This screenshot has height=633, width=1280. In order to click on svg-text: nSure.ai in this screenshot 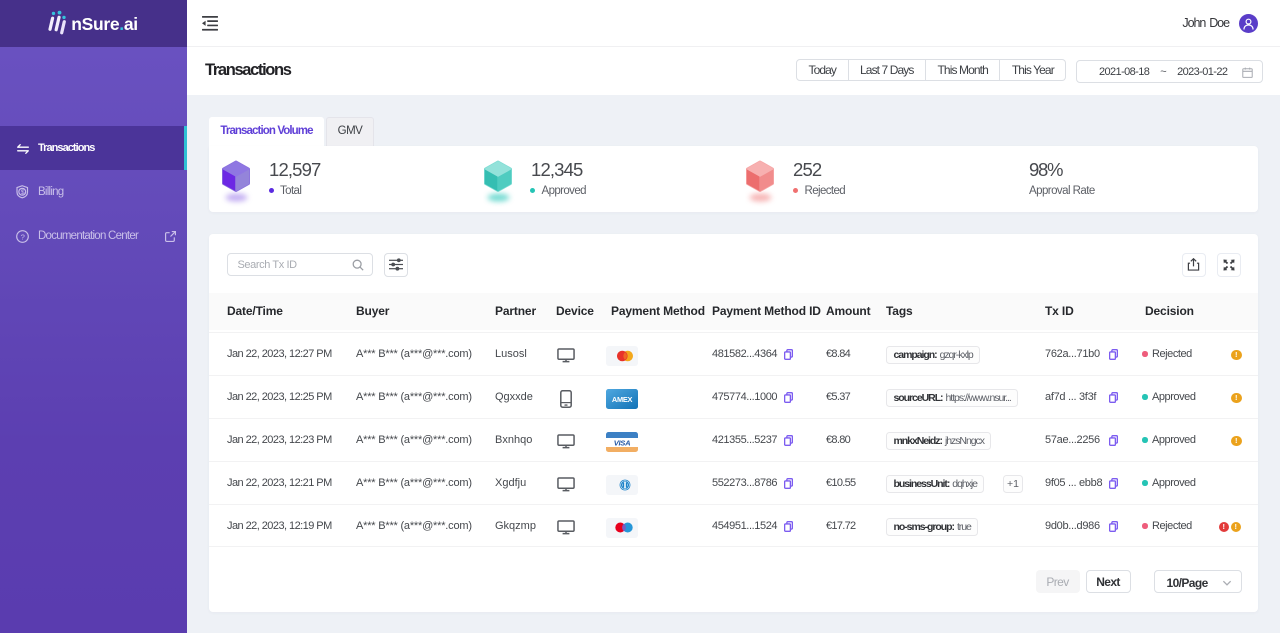, I will do `click(104, 24)`.